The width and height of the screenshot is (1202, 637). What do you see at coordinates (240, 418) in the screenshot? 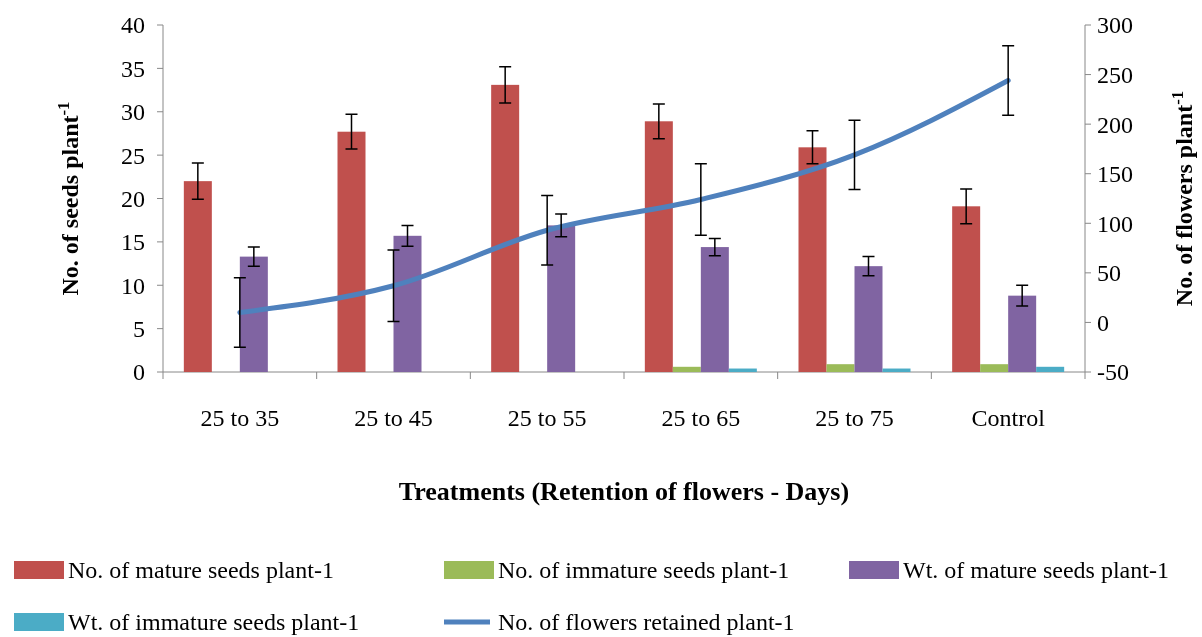
I see `x-tick-label: 25 to 35` at bounding box center [240, 418].